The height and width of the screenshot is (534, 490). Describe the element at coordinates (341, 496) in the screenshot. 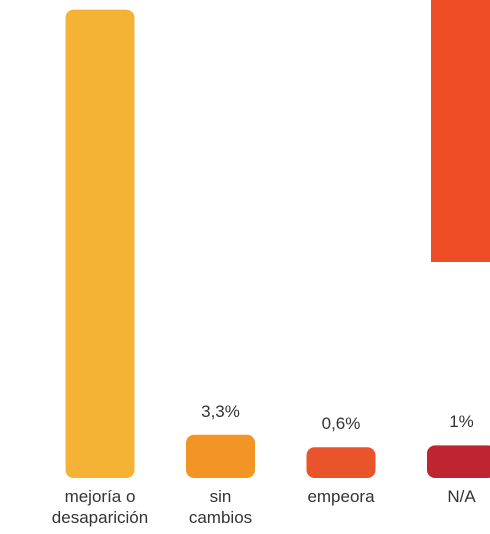

I see `x-tick-label: empeora` at that location.